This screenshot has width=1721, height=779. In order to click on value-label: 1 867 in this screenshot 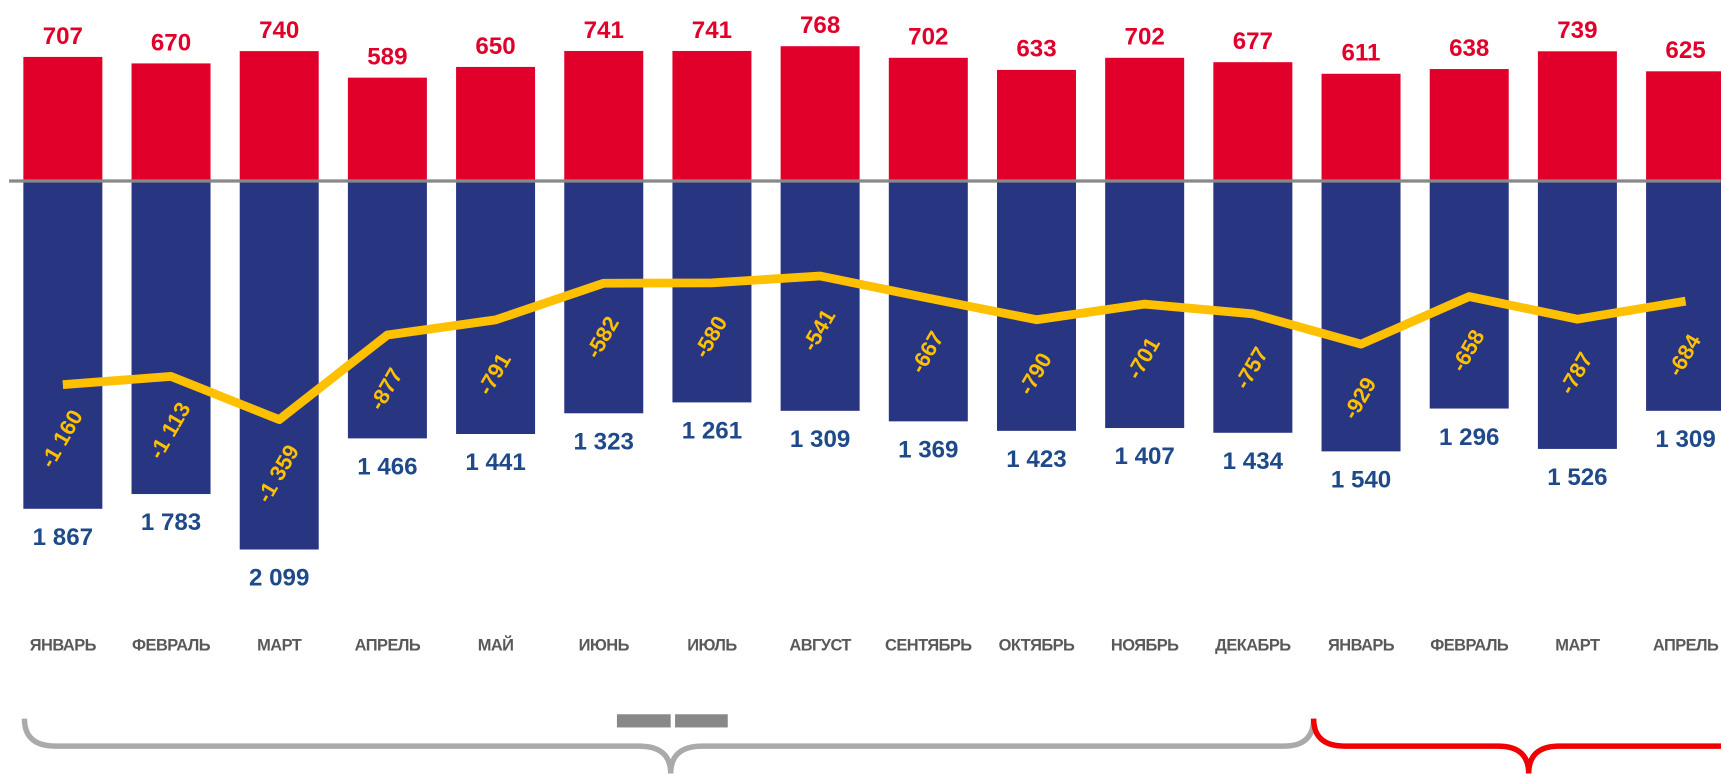, I will do `click(63, 537)`.